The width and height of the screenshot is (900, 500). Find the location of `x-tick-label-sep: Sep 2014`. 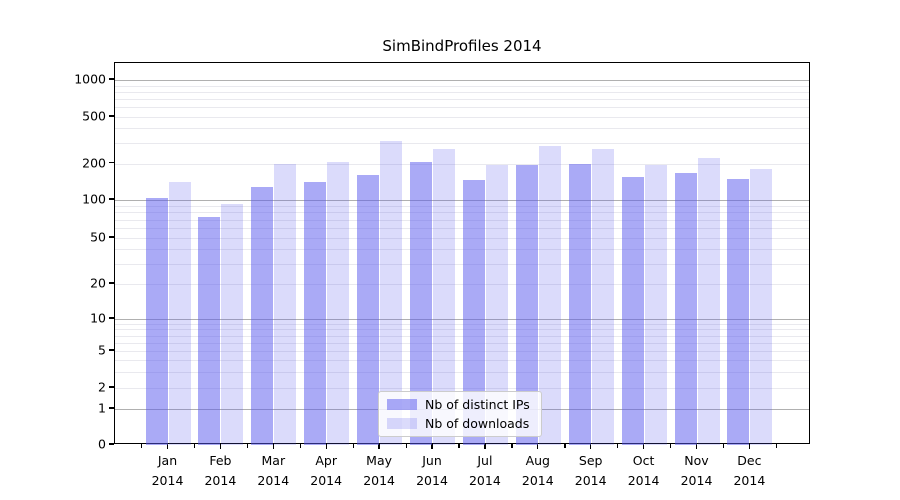

x-tick-label-sep: Sep 2014 is located at coordinates (590, 470).